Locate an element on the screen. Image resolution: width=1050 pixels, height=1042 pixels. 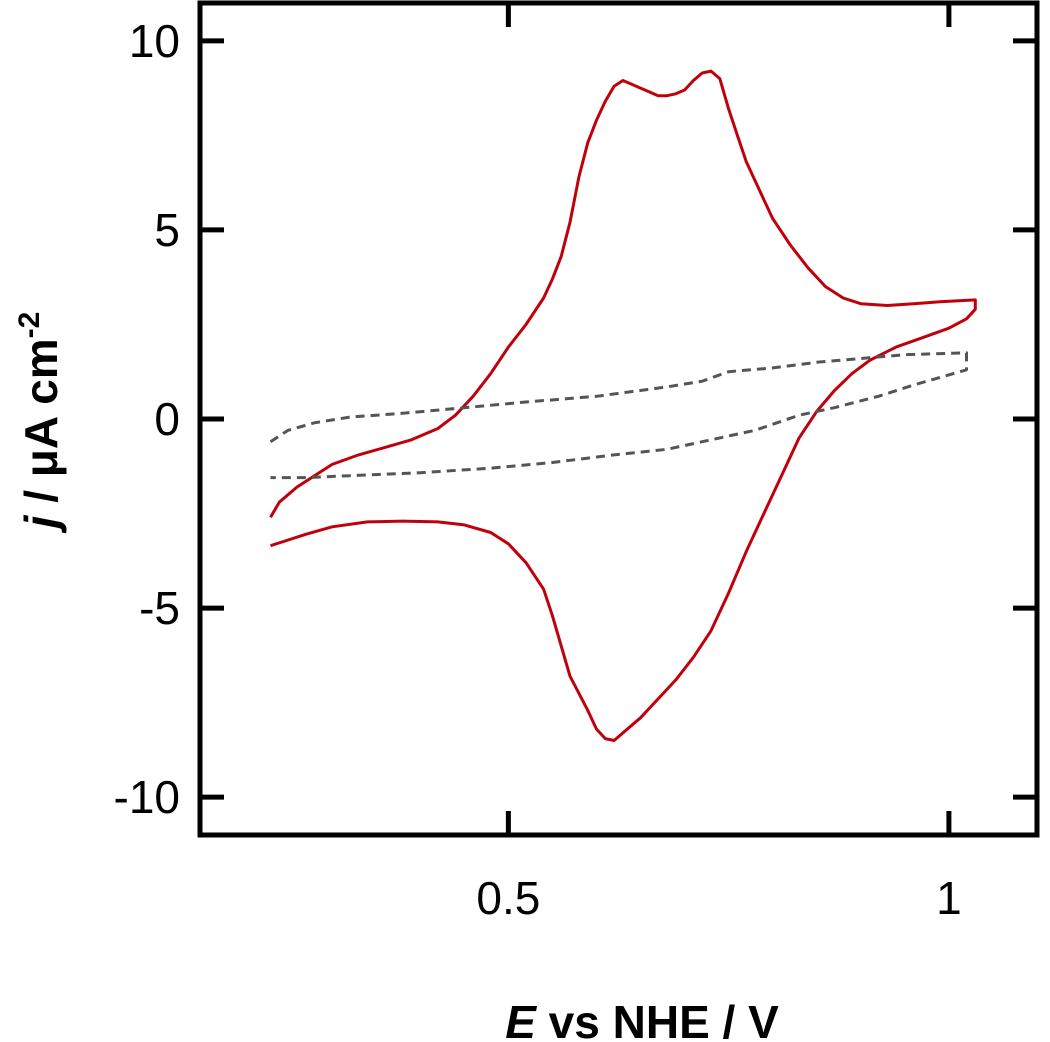
y-axis-title: j / μA cm-2 is located at coordinates (40, 423).